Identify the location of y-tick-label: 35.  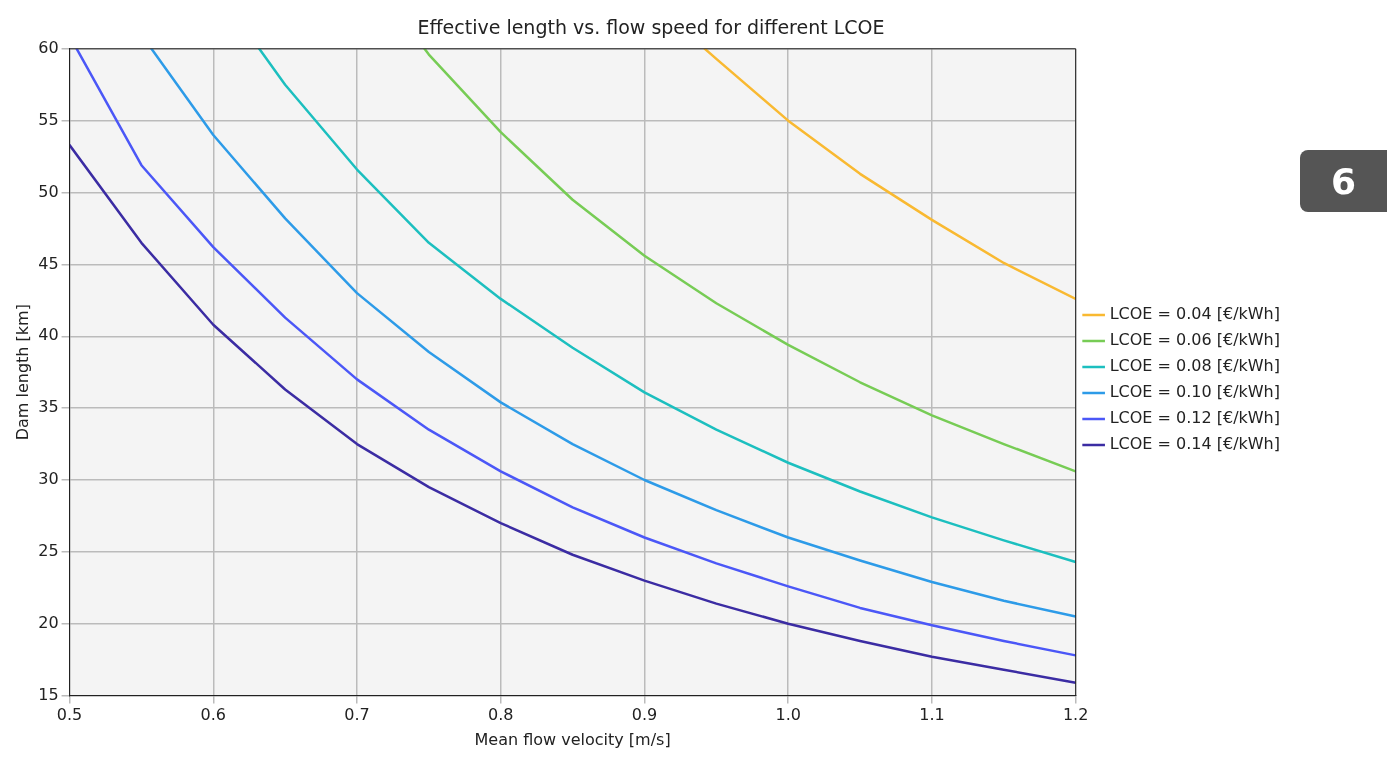
(48, 407).